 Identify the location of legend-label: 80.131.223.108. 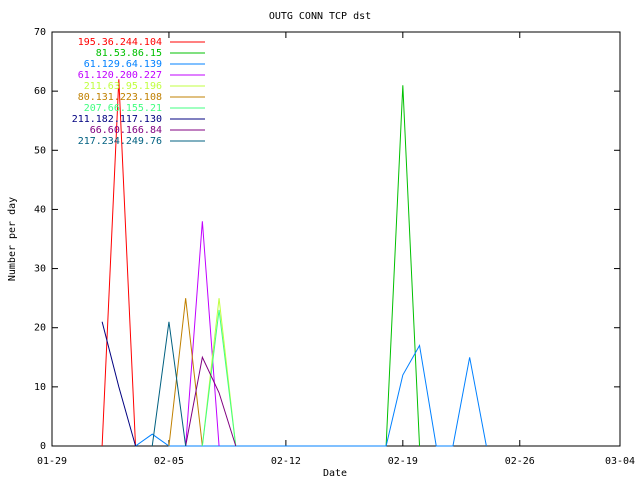
(120, 97).